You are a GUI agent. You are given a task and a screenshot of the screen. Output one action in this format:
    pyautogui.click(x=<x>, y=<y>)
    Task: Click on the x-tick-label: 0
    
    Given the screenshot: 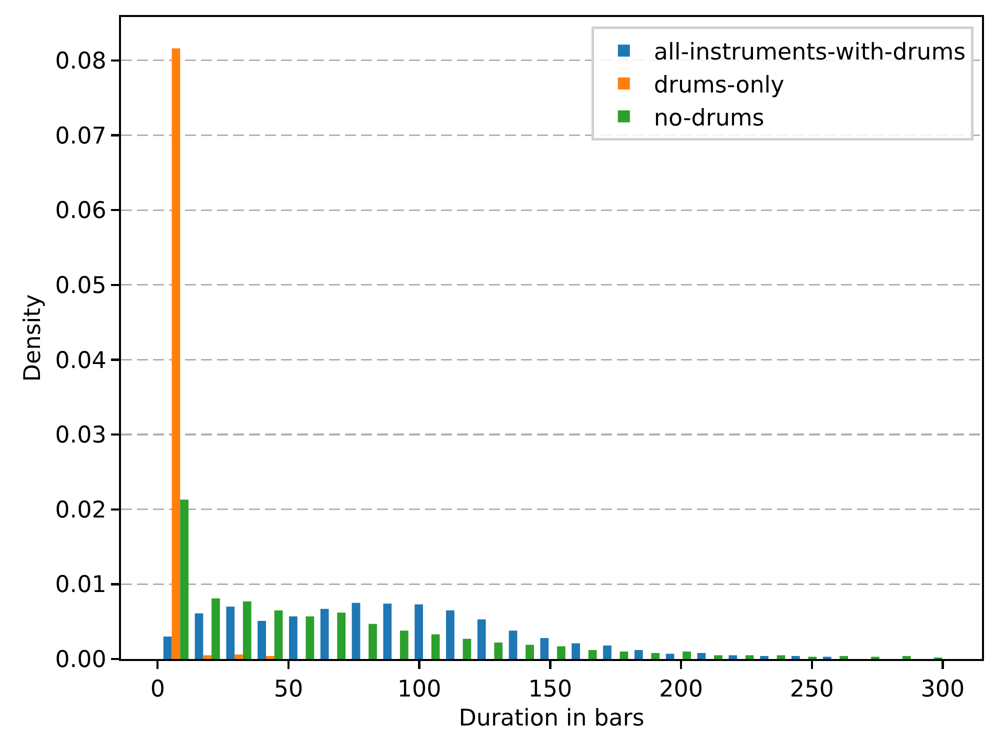 What is the action you would take?
    pyautogui.click(x=157, y=689)
    